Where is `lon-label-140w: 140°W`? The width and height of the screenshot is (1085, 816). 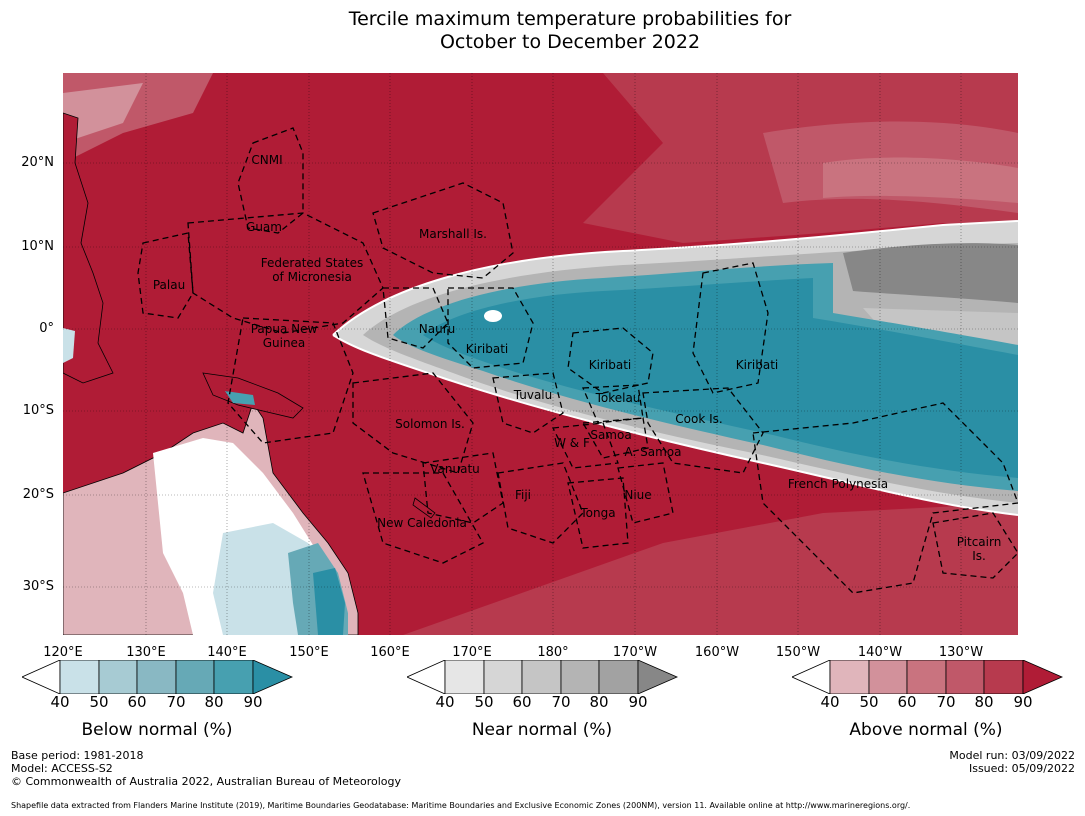 lon-label-140w: 140°W is located at coordinates (880, 652).